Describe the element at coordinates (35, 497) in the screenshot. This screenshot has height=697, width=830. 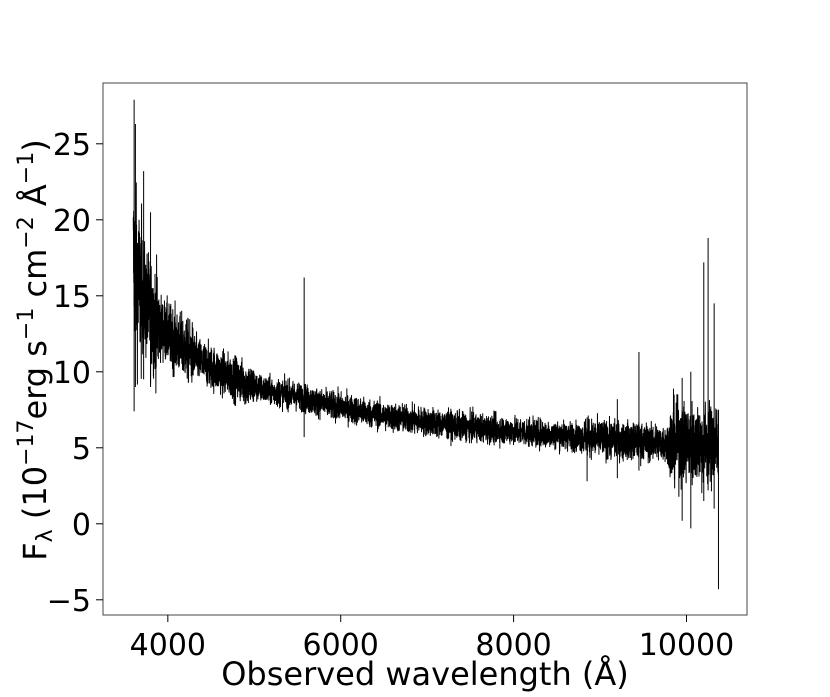
I see `y-label-open: (10` at that location.